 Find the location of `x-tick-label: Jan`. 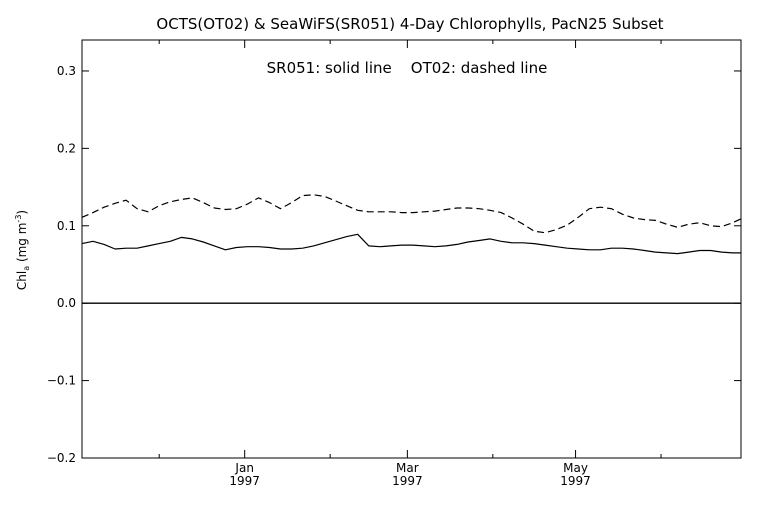

x-tick-label: Jan is located at coordinates (244, 468).